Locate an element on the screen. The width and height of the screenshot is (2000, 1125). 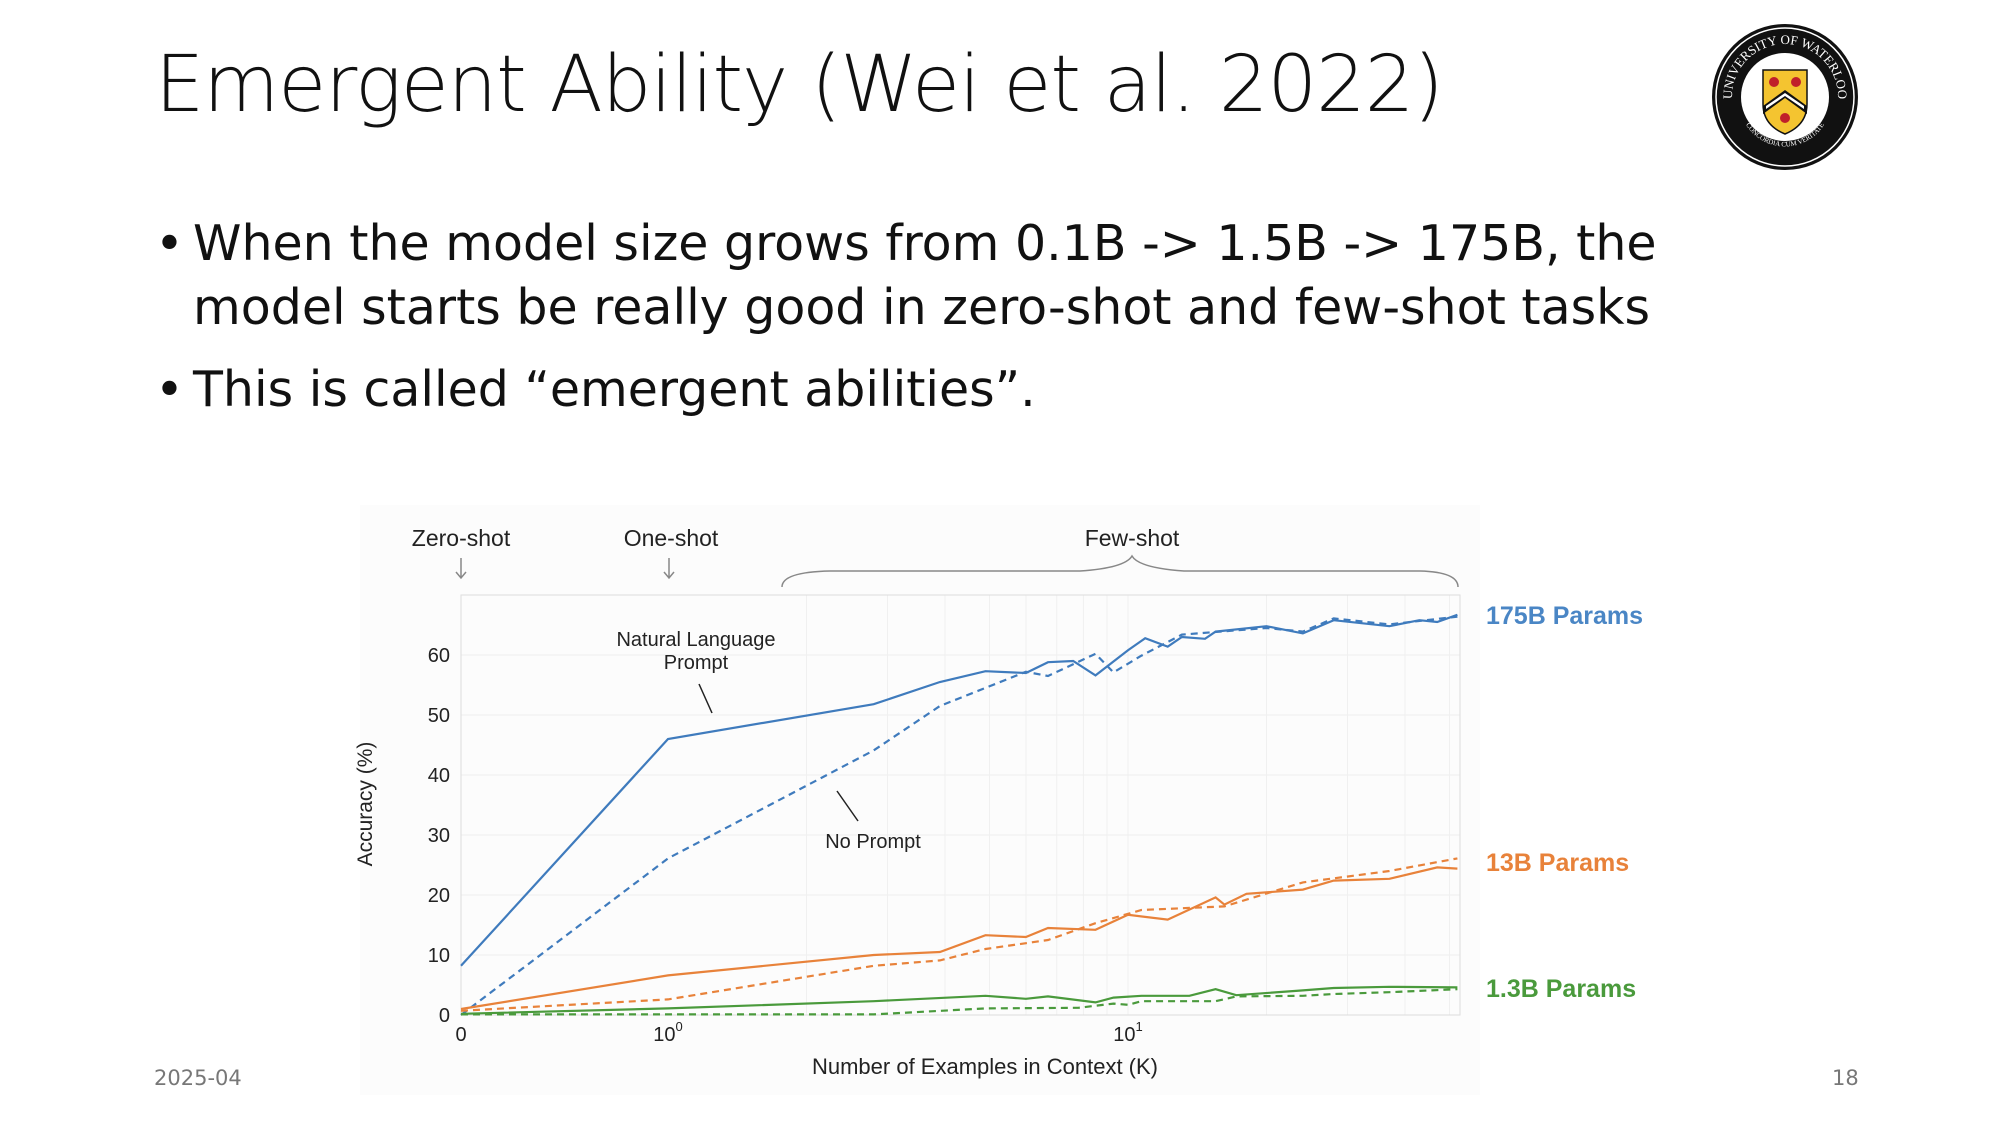
bullet-item: • This is called “emergent abilities”. is located at coordinates (975, 390).